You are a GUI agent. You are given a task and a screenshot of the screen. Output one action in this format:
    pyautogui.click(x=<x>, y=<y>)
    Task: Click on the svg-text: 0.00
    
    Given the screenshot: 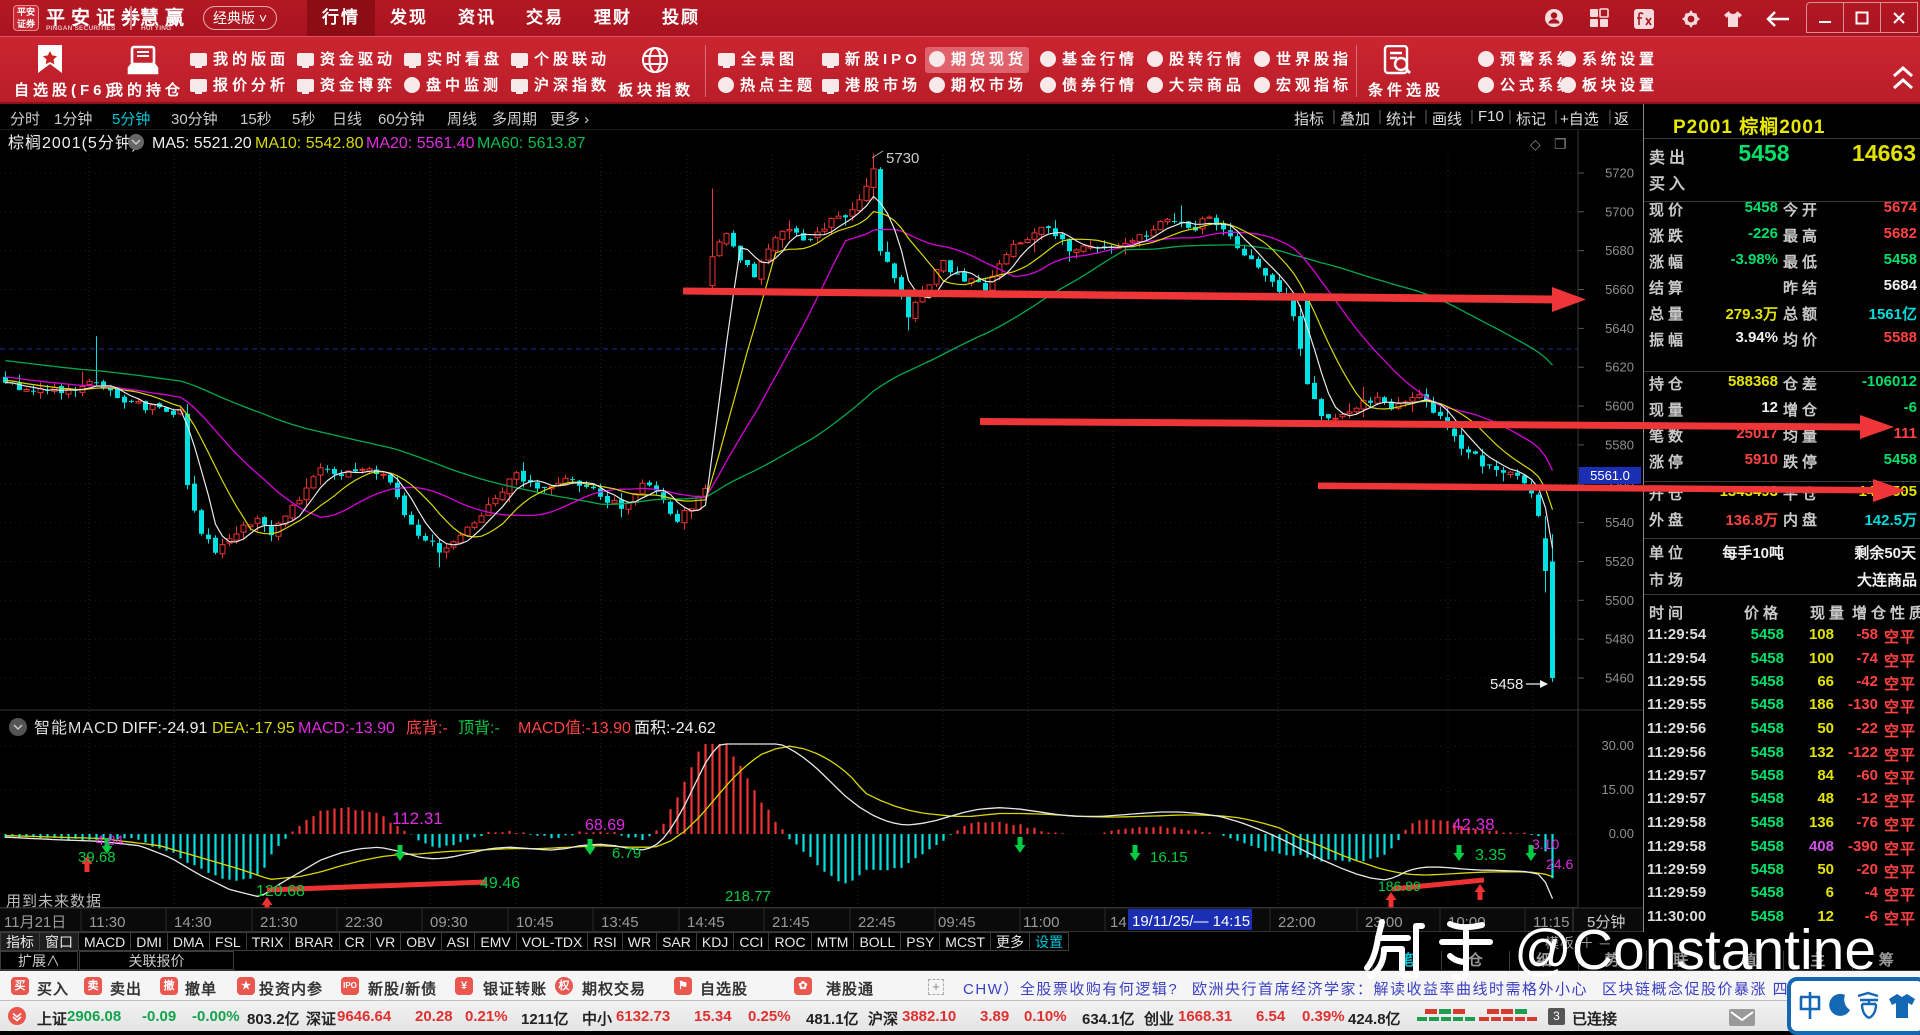 What is the action you would take?
    pyautogui.click(x=1621, y=833)
    